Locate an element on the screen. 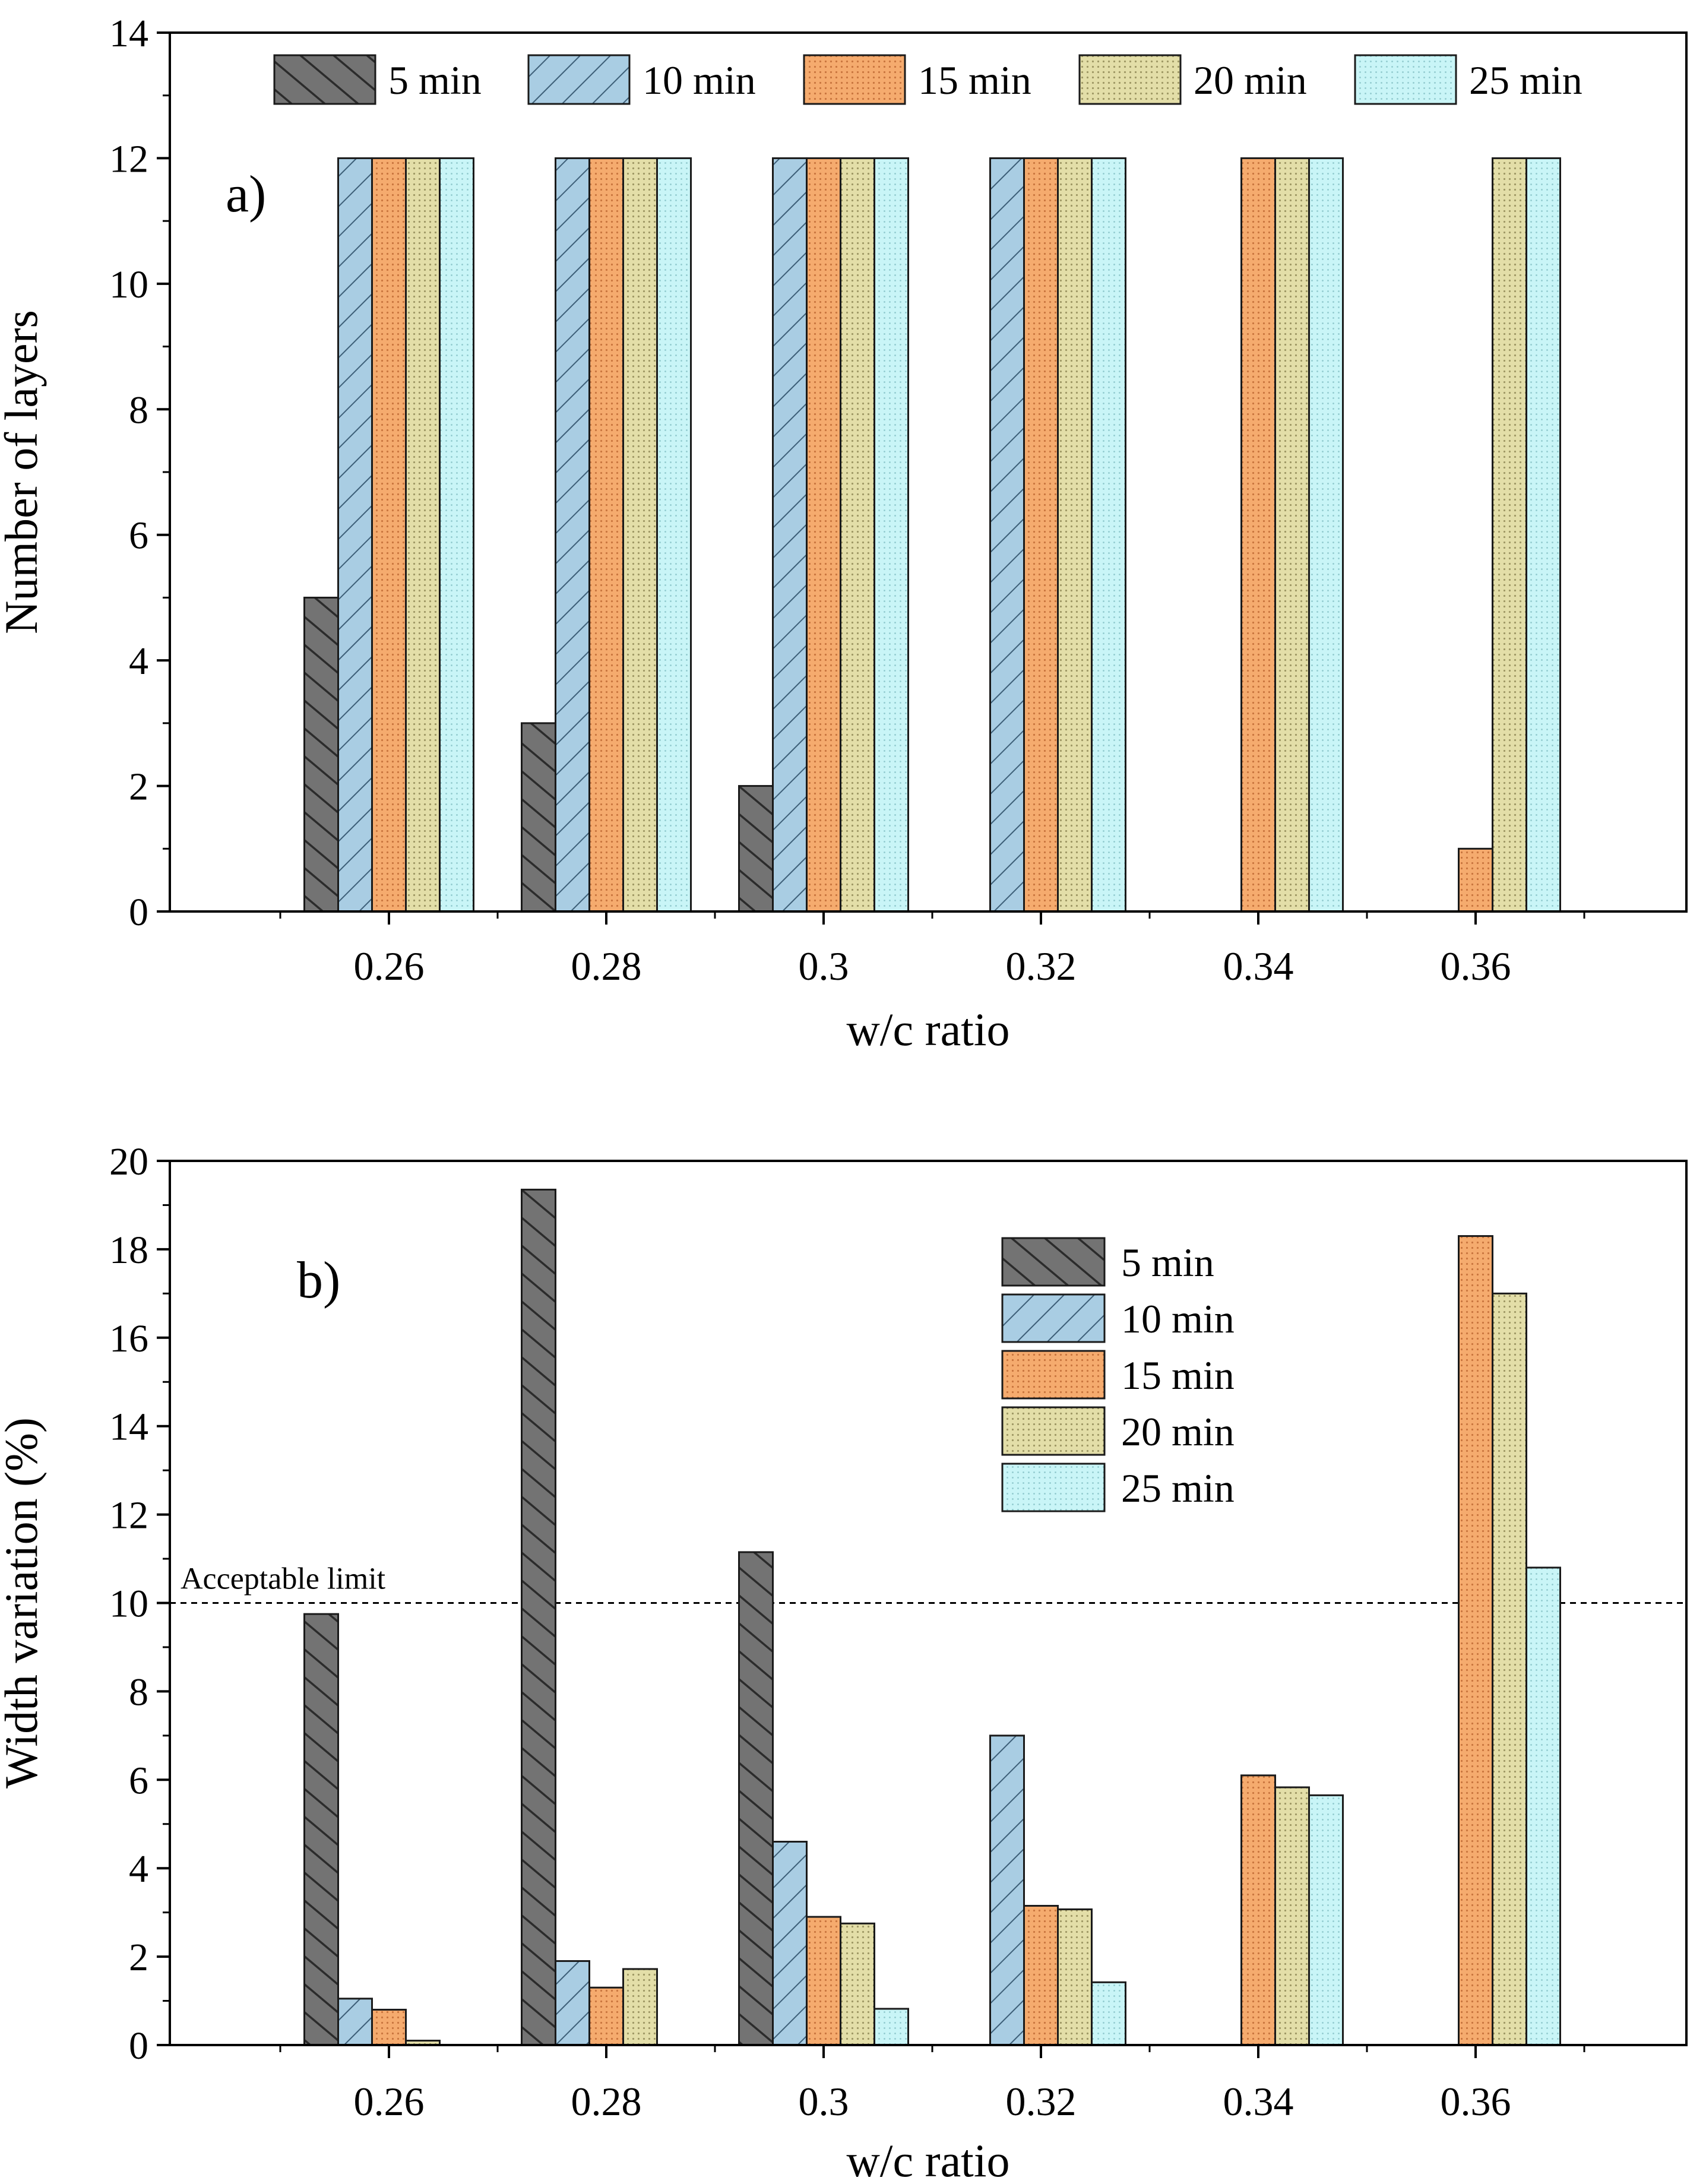  bar-25-min-0.32 is located at coordinates (1108, 2014).